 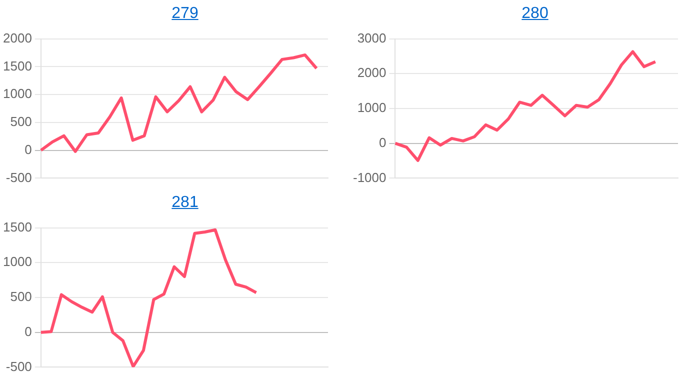 I want to click on chart-title: 281, so click(x=185, y=202).